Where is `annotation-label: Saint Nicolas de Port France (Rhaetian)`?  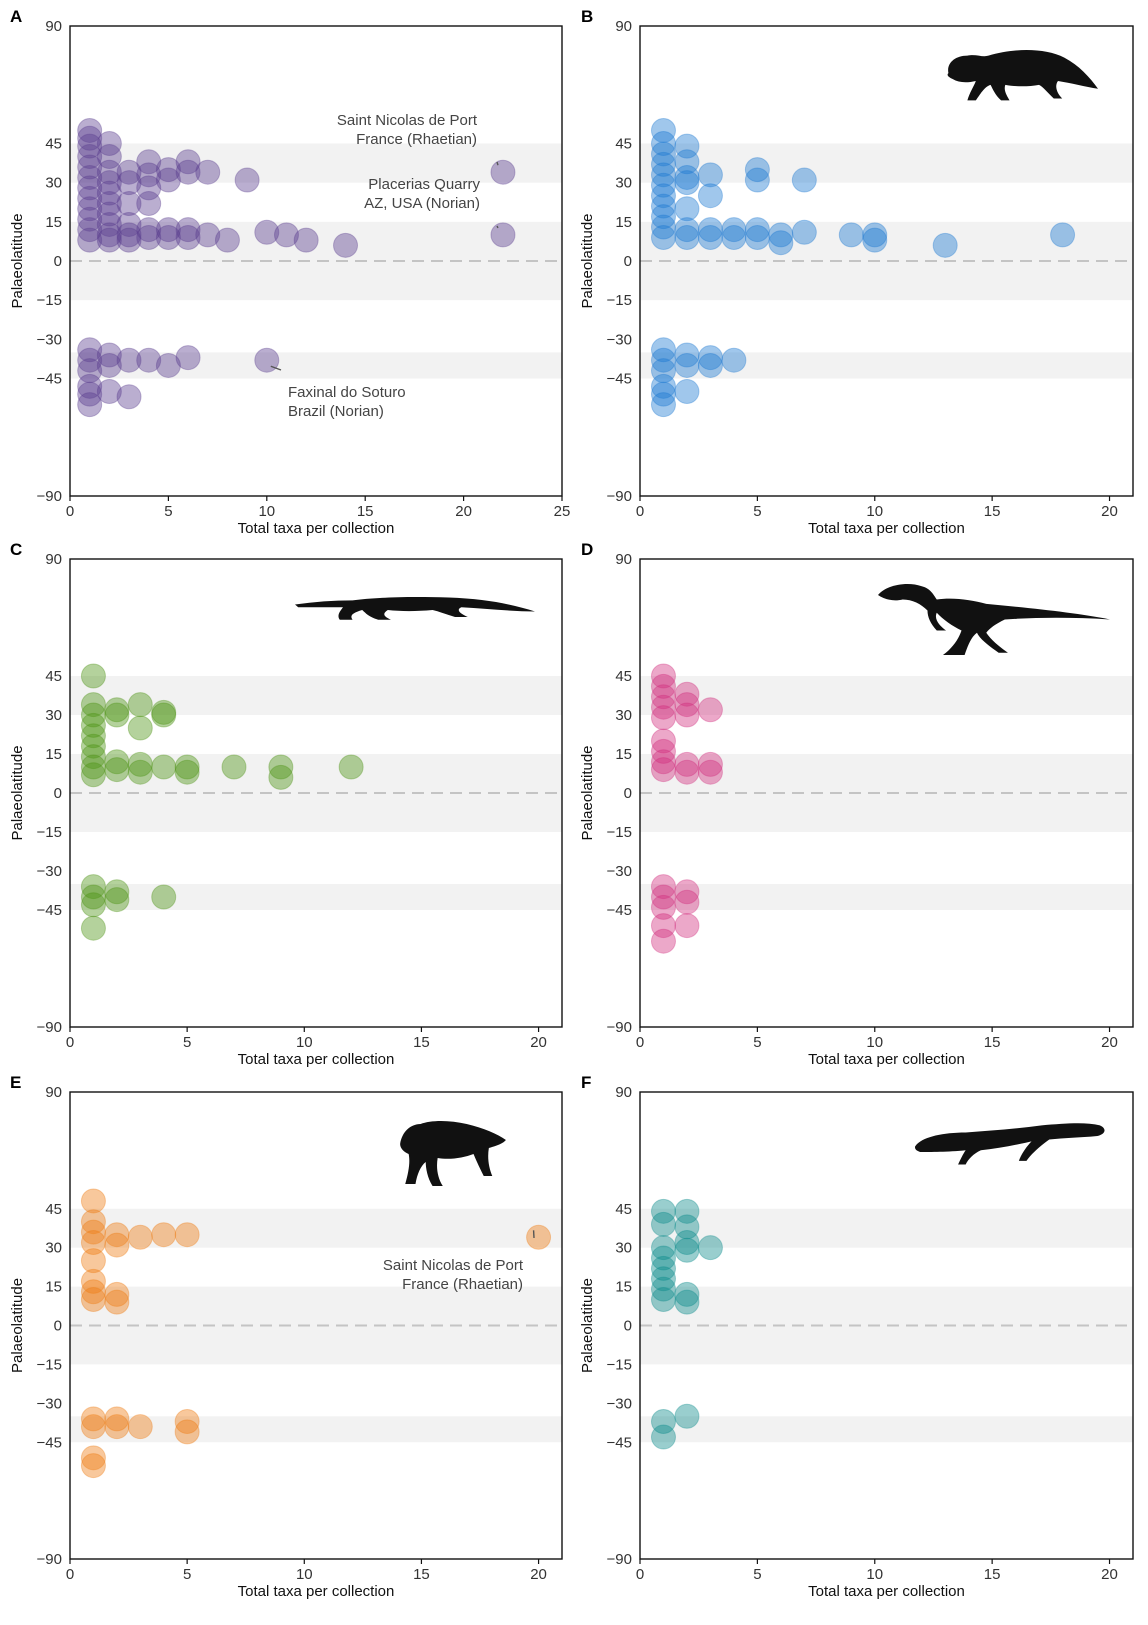 annotation-label: Saint Nicolas de Port France (Rhaetian) is located at coordinates (453, 1275).